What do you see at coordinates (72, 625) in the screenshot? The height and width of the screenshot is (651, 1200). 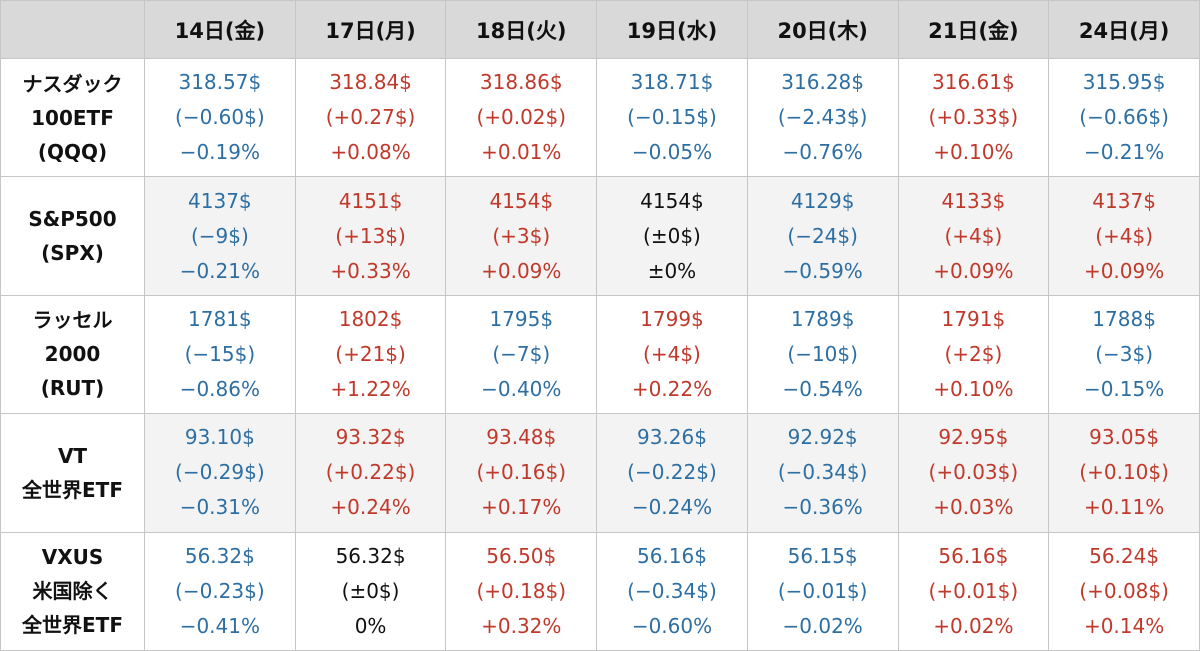 I see `ticker-label-line: 全世界ETF` at bounding box center [72, 625].